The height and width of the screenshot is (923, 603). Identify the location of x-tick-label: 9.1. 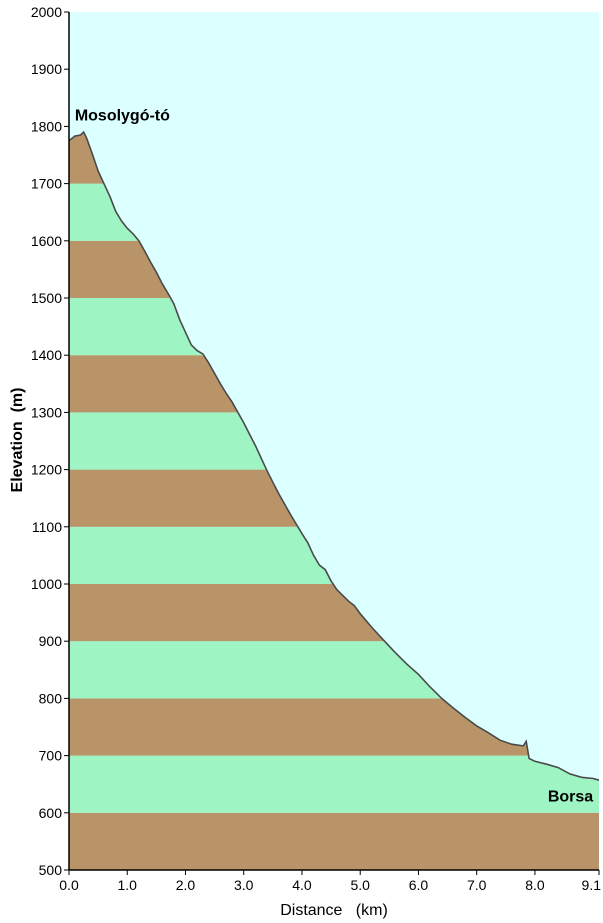
(592, 885).